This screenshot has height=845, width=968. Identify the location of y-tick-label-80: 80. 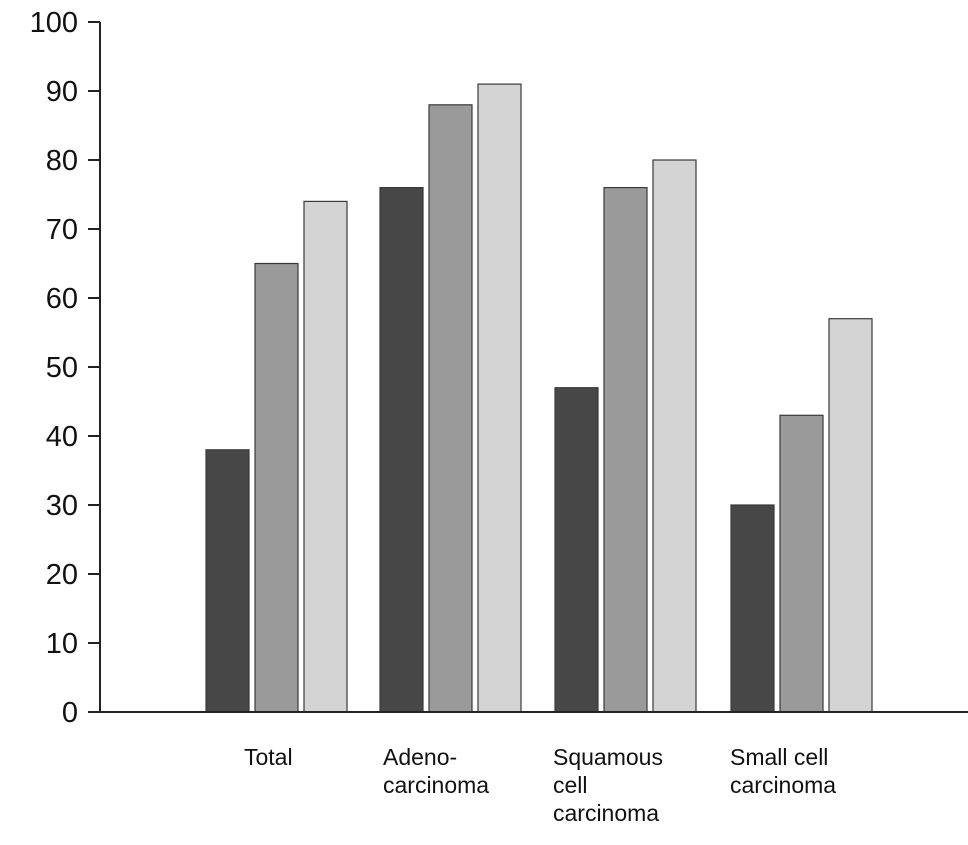
(62, 161).